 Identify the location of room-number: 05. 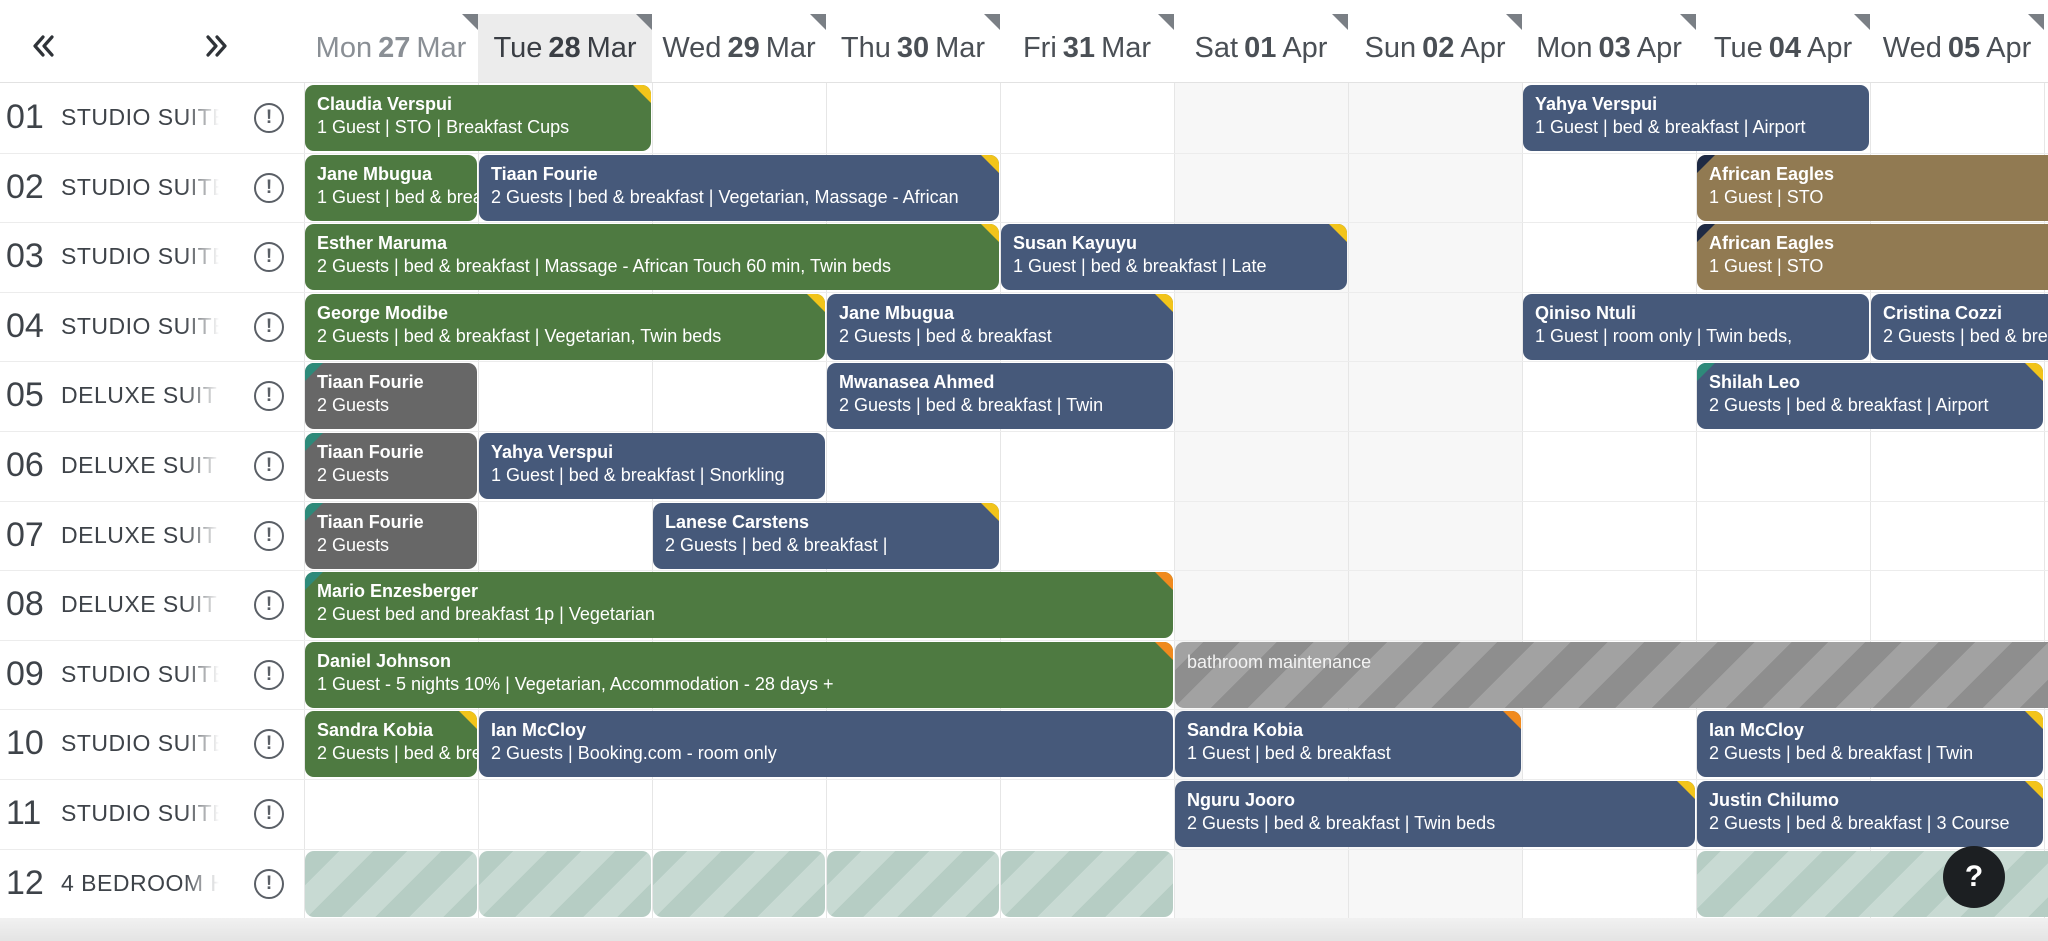
(25, 395).